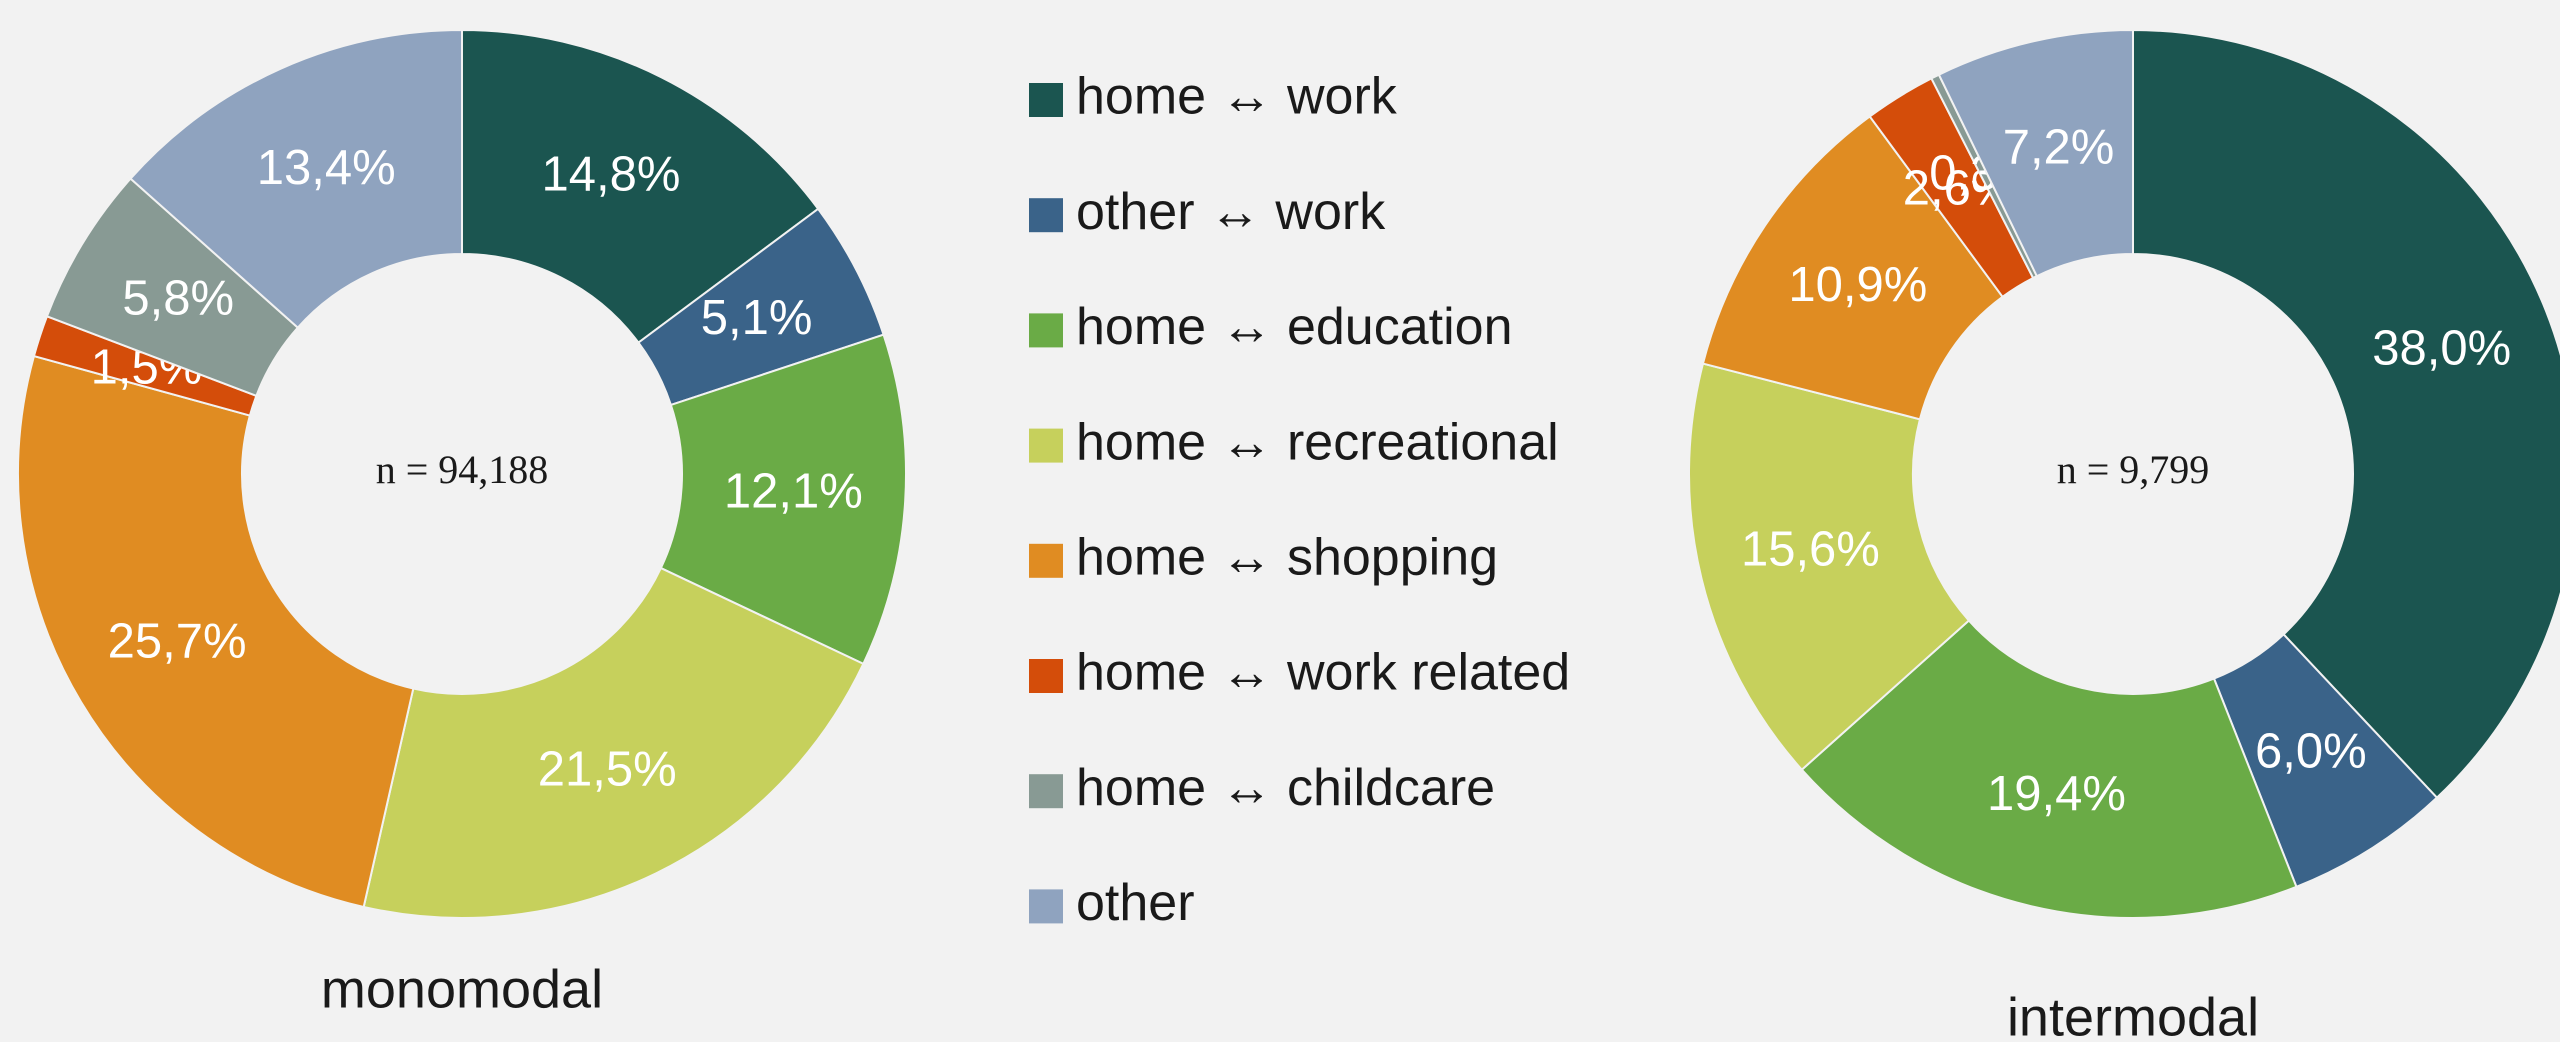 Image resolution: width=2560 pixels, height=1042 pixels. What do you see at coordinates (757, 318) in the screenshot?
I see `data-label: 5,1%` at bounding box center [757, 318].